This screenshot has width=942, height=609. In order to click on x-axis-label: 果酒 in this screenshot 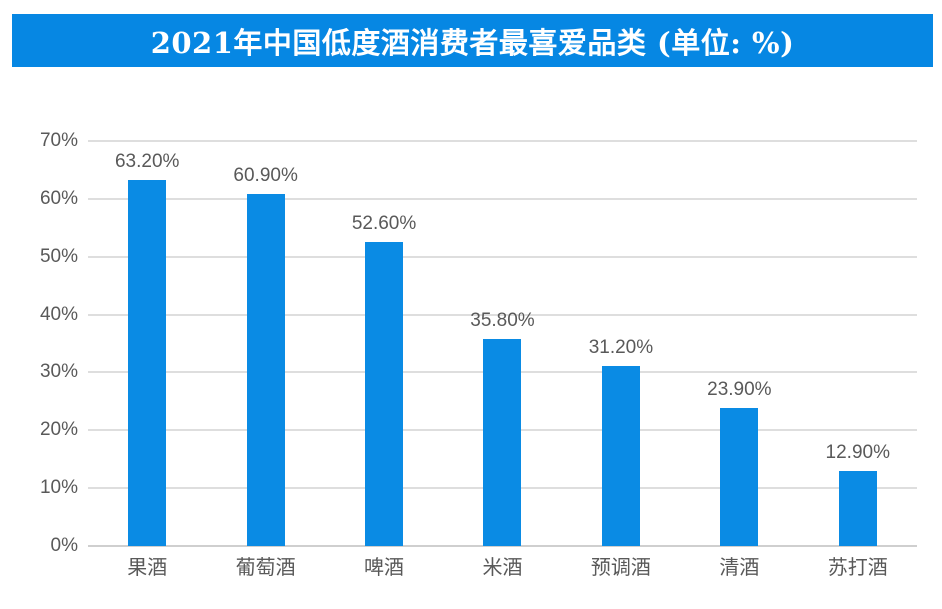, I will do `click(147, 568)`.